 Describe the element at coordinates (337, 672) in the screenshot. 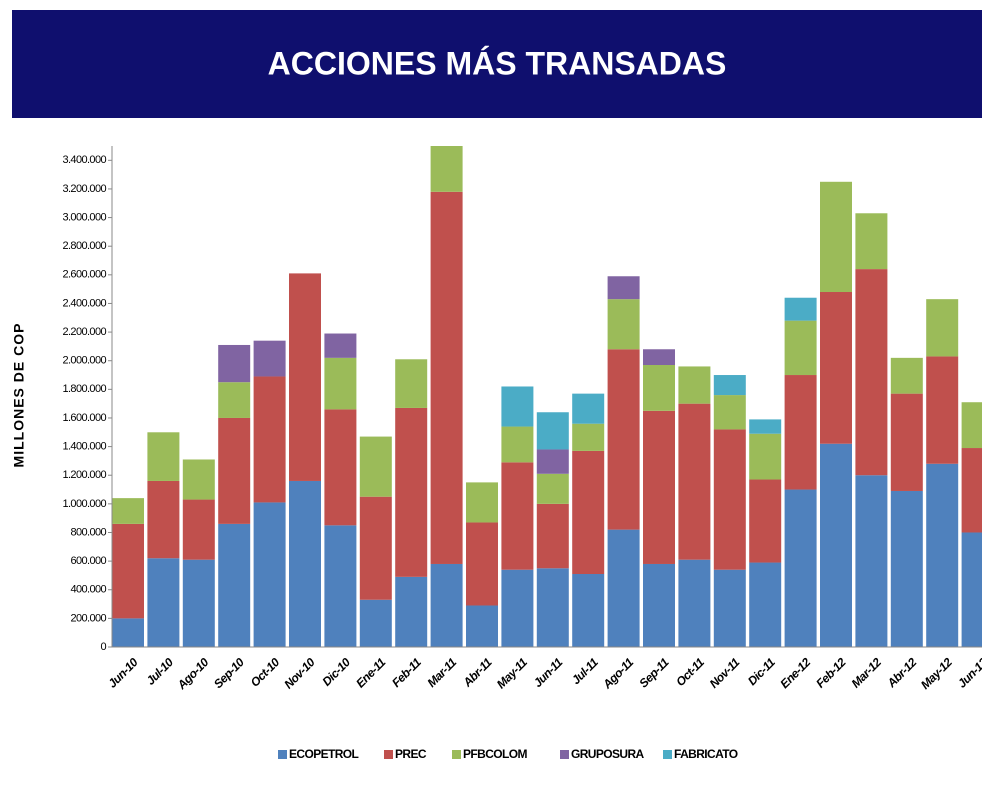

I see `x-tick-label: Dic-10` at that location.